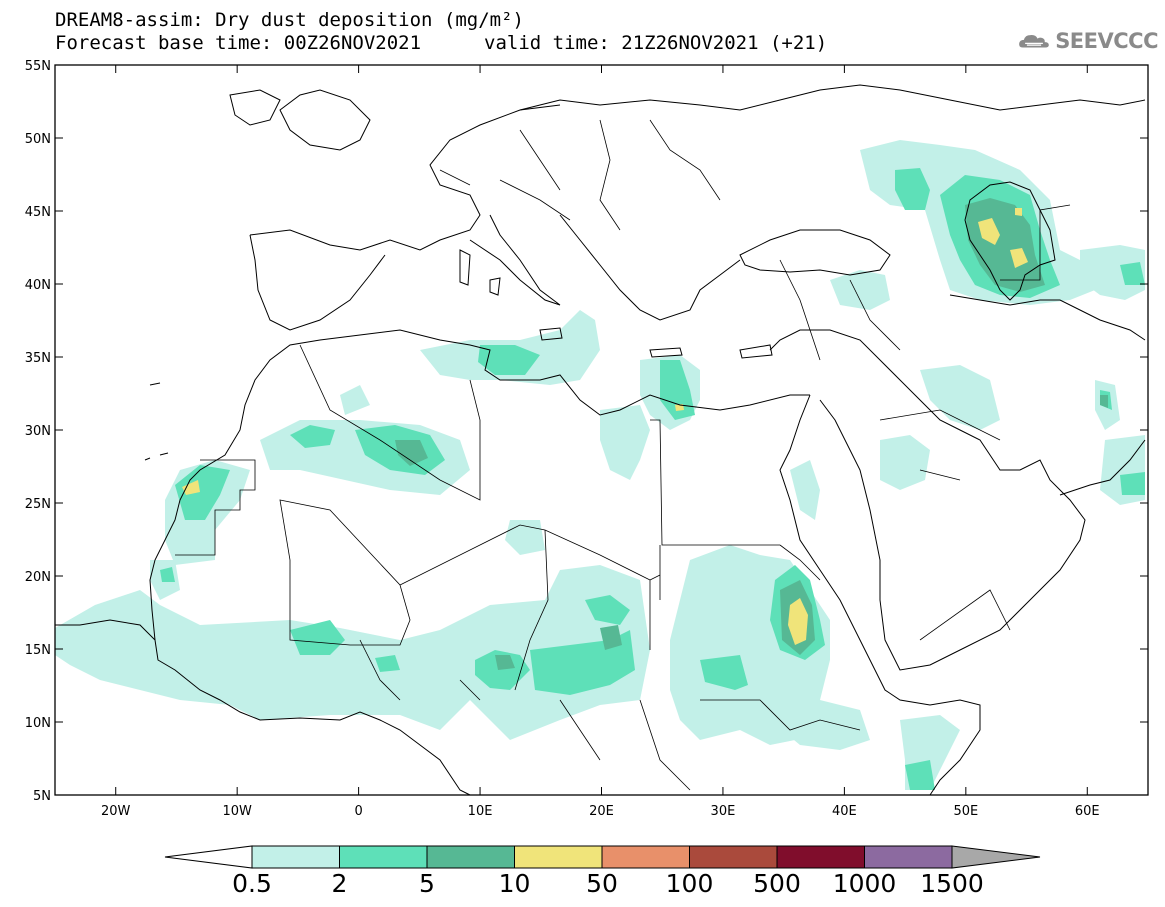 Image resolution: width=1165 pixels, height=907 pixels. I want to click on colorbar-labels: 0.5 2 5 10 50 100 500 1000 1500, so click(608, 883).